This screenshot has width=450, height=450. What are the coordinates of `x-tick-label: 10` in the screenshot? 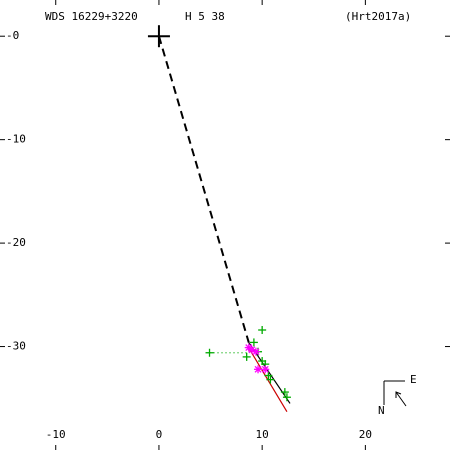 It's located at (262, 434).